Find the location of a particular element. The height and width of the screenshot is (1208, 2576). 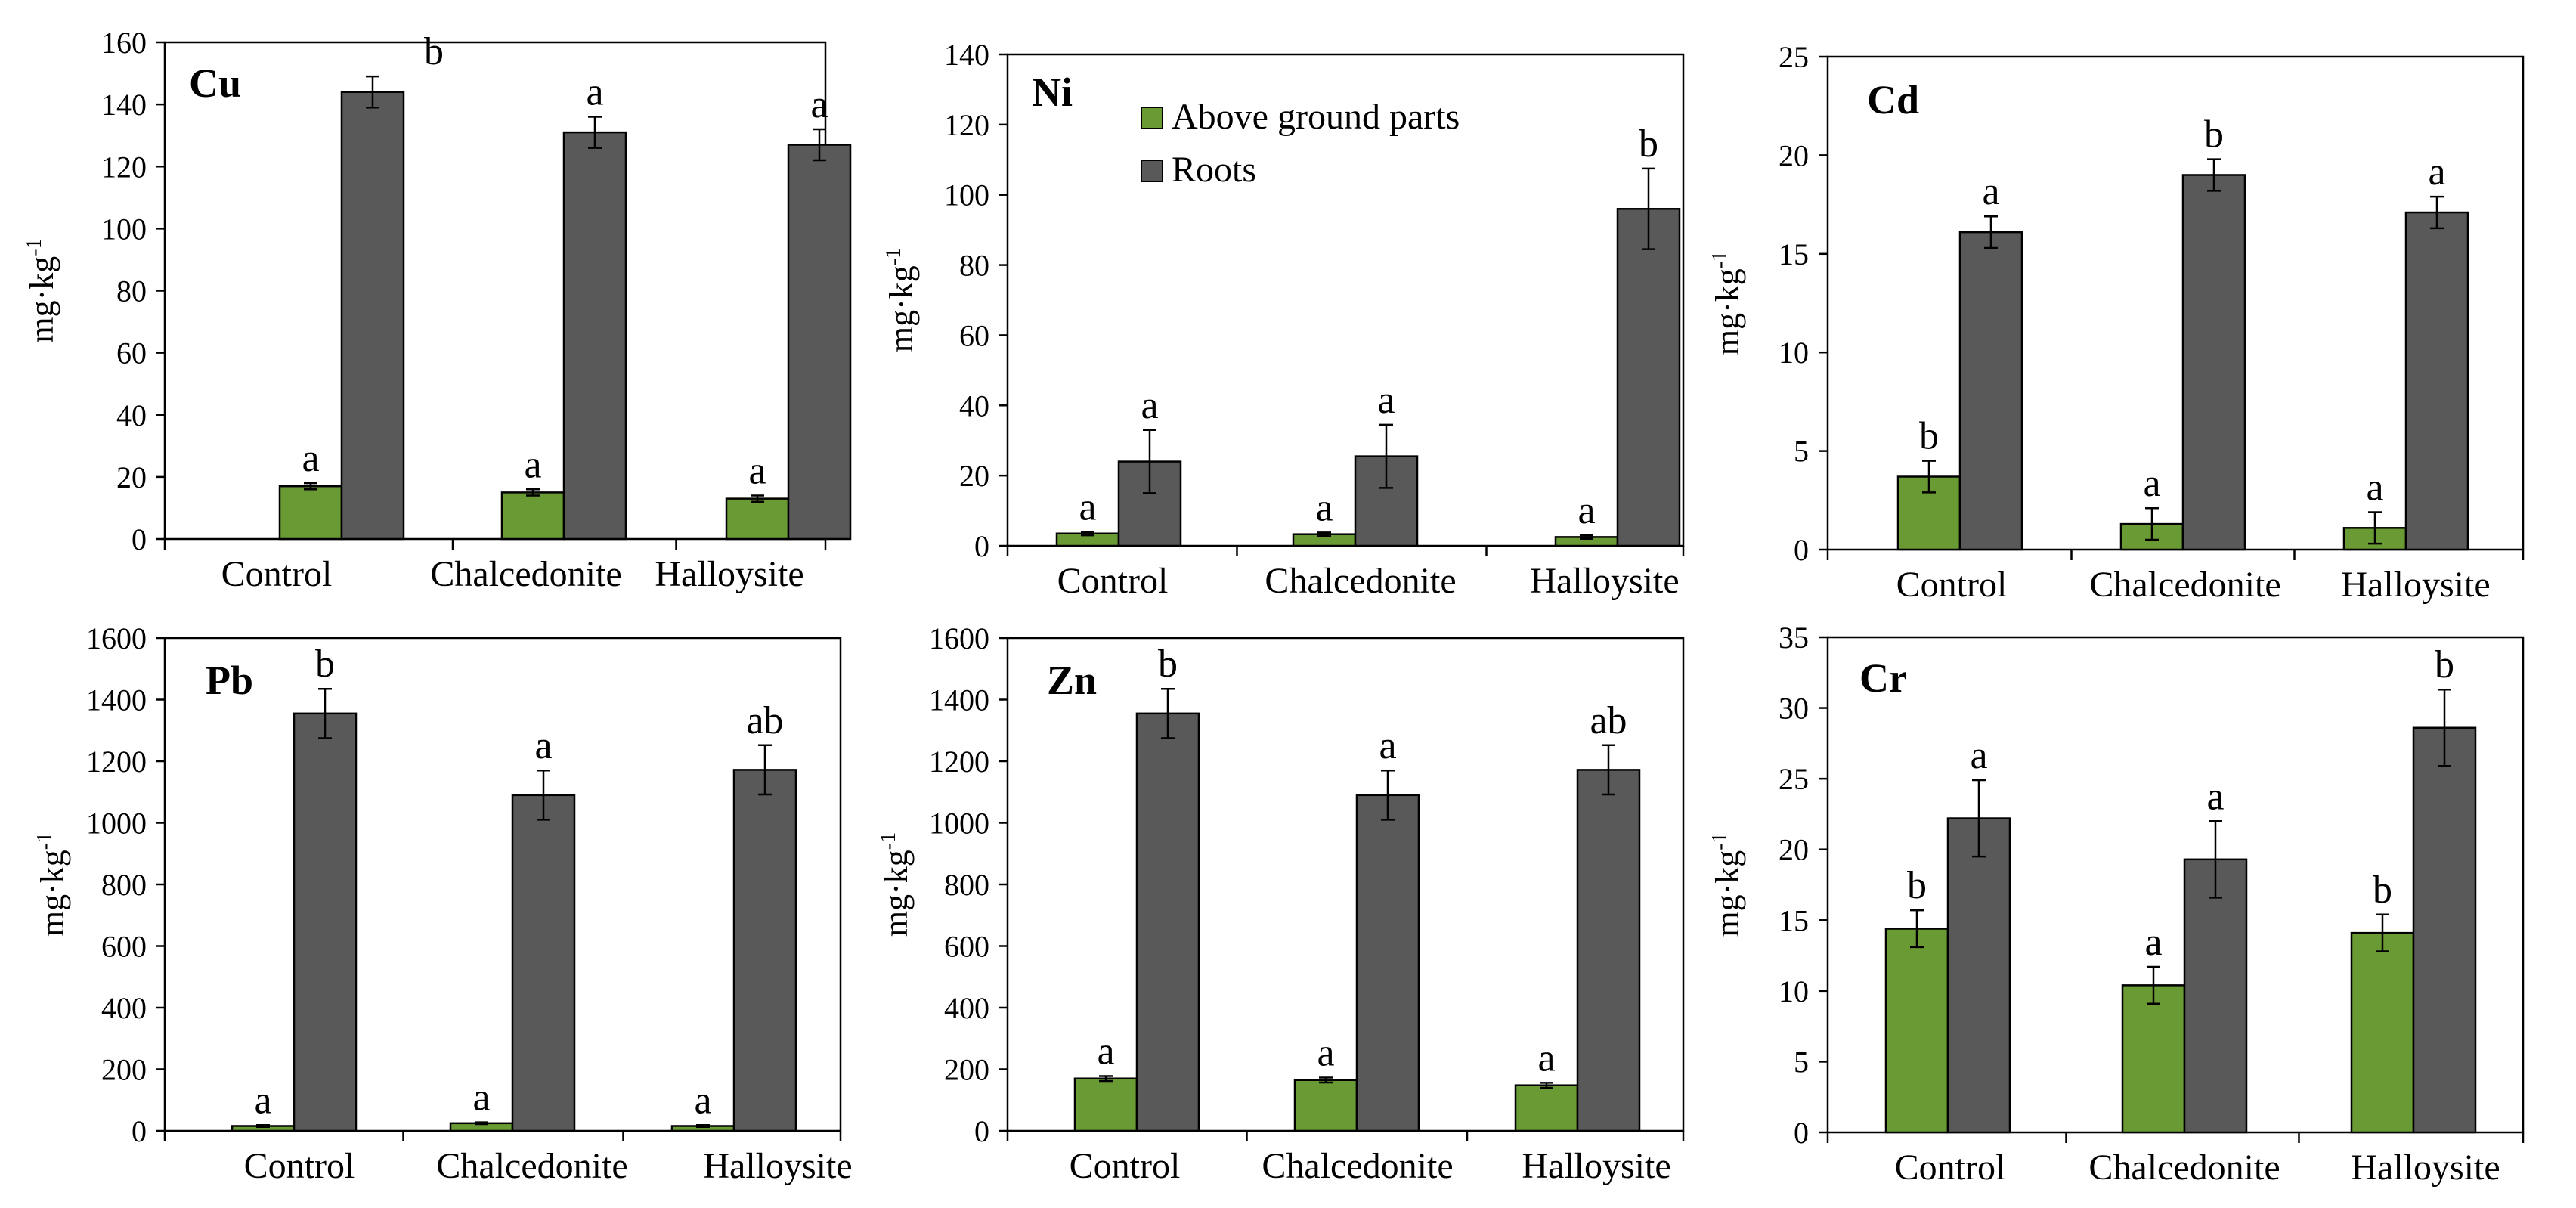

y-tick-label: 160 is located at coordinates (124, 43).